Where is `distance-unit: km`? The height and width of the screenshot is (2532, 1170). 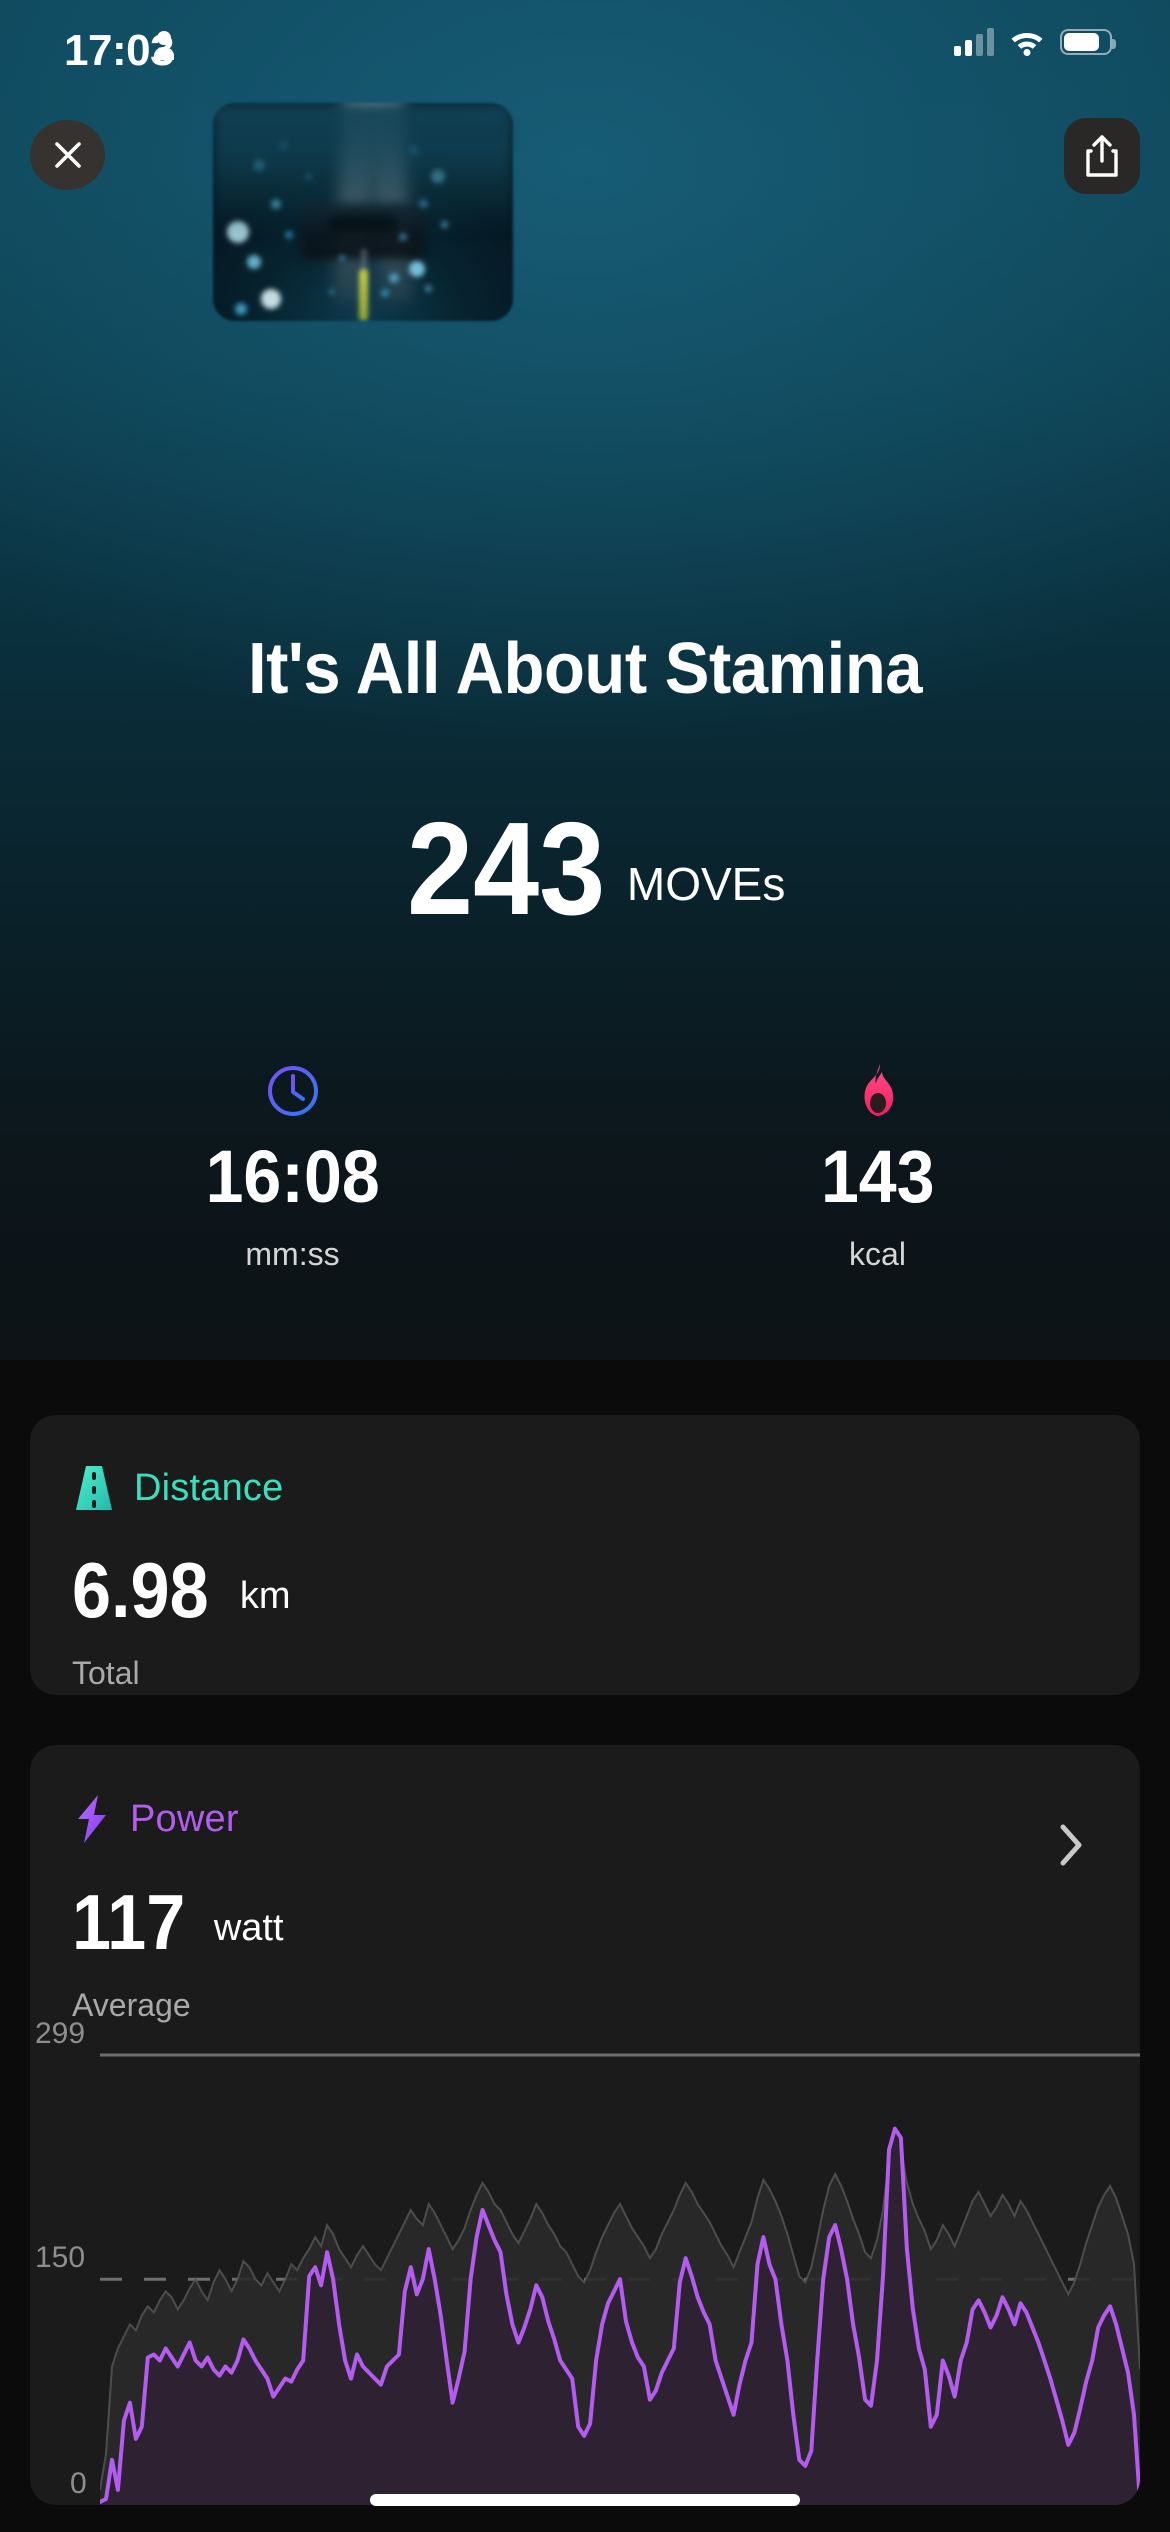
distance-unit: km is located at coordinates (265, 1596).